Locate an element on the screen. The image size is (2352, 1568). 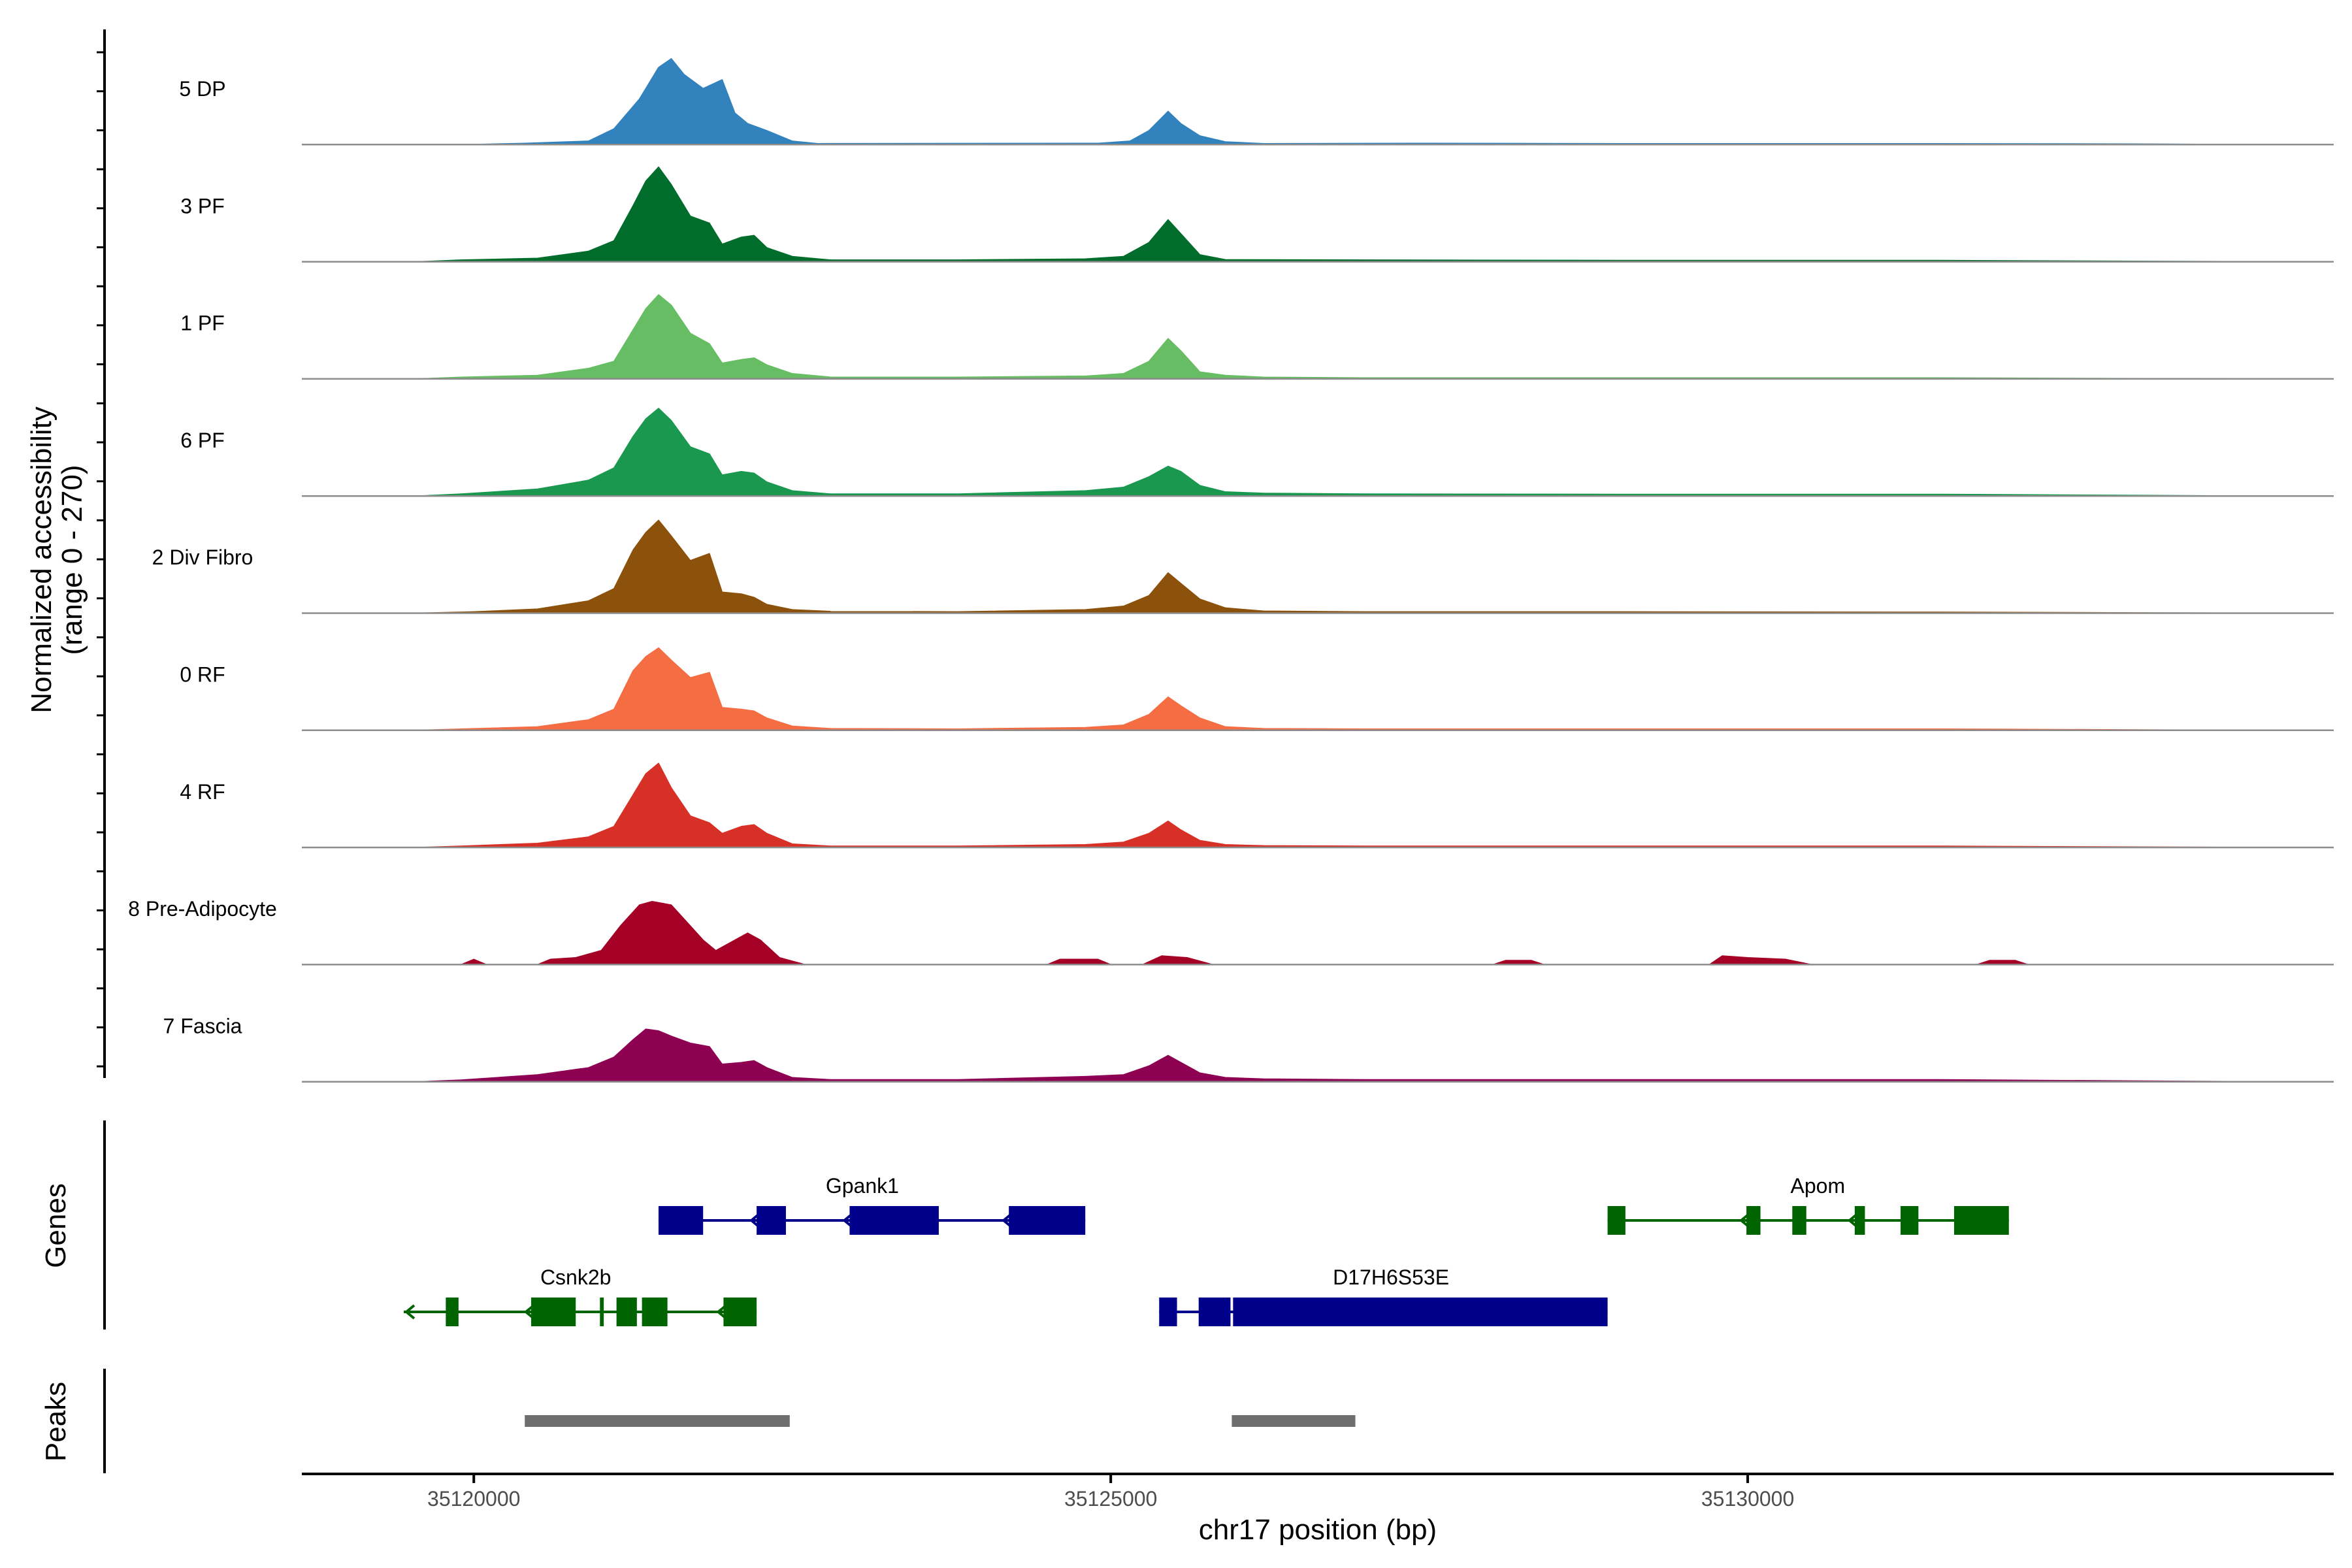
coverage-area-8-pre-adipocyte is located at coordinates (1365, 933).